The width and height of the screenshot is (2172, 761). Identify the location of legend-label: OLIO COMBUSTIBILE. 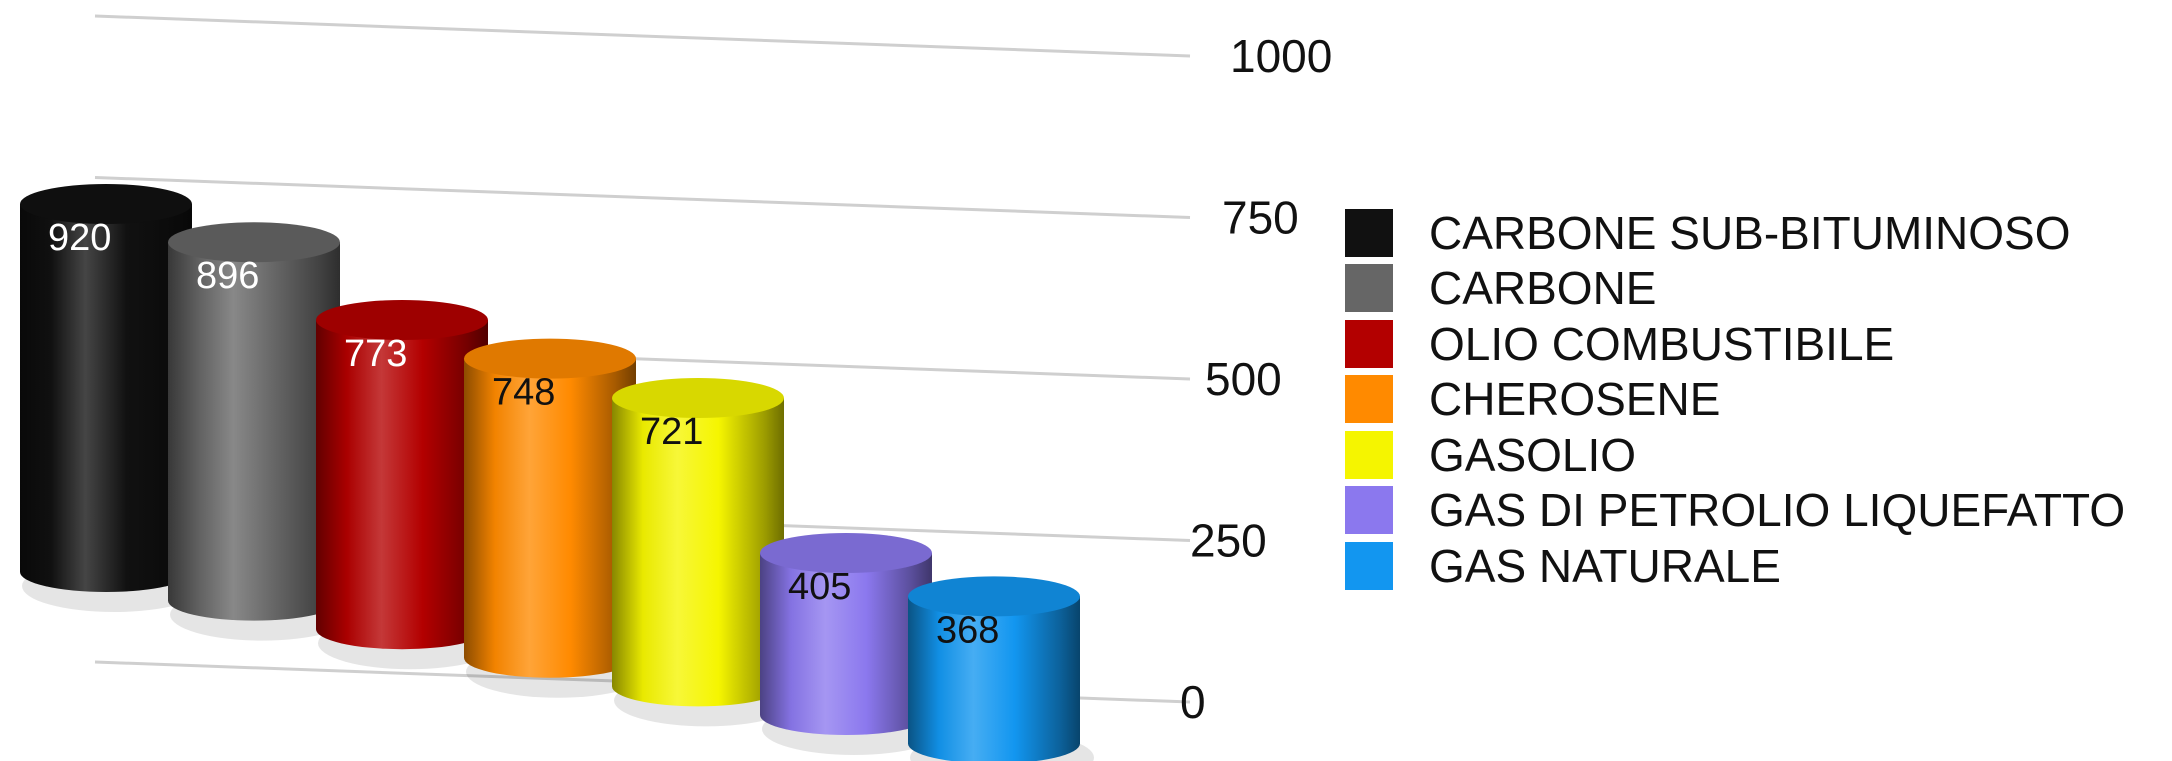
(1662, 343).